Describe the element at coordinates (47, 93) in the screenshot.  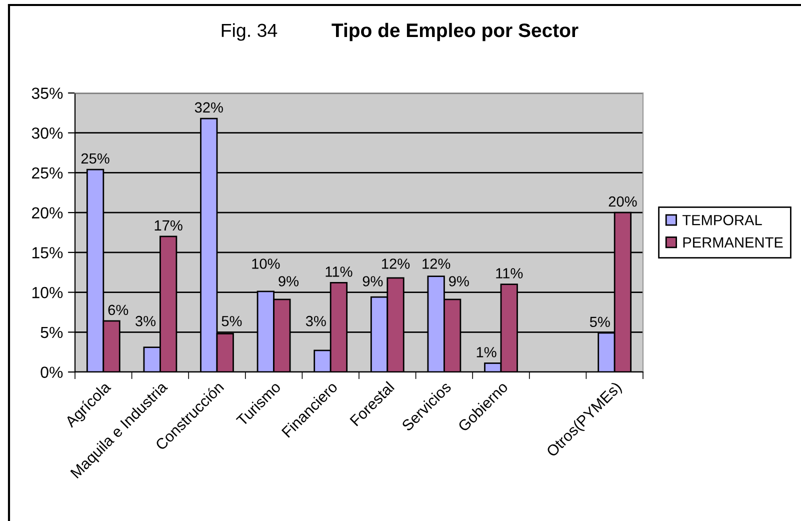
I see `y-tick-label: 35%` at that location.